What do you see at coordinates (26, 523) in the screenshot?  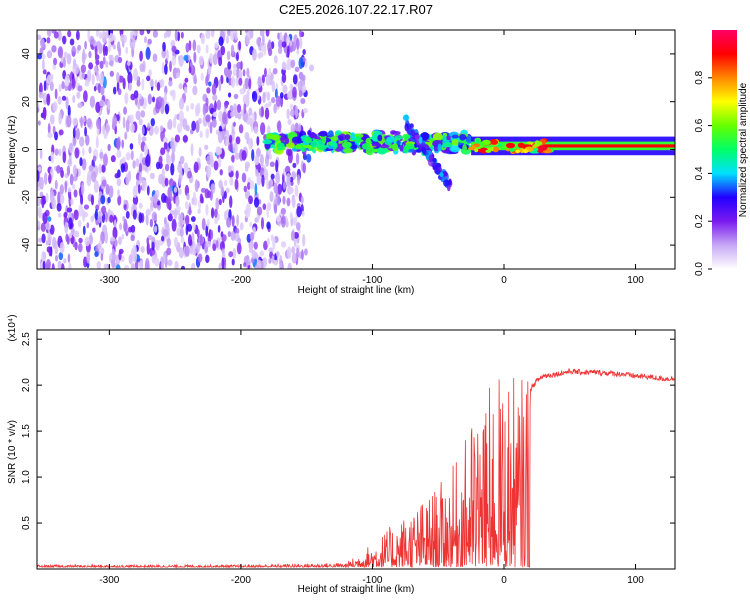 I see `snr-y-tick-label: 0.5` at bounding box center [26, 523].